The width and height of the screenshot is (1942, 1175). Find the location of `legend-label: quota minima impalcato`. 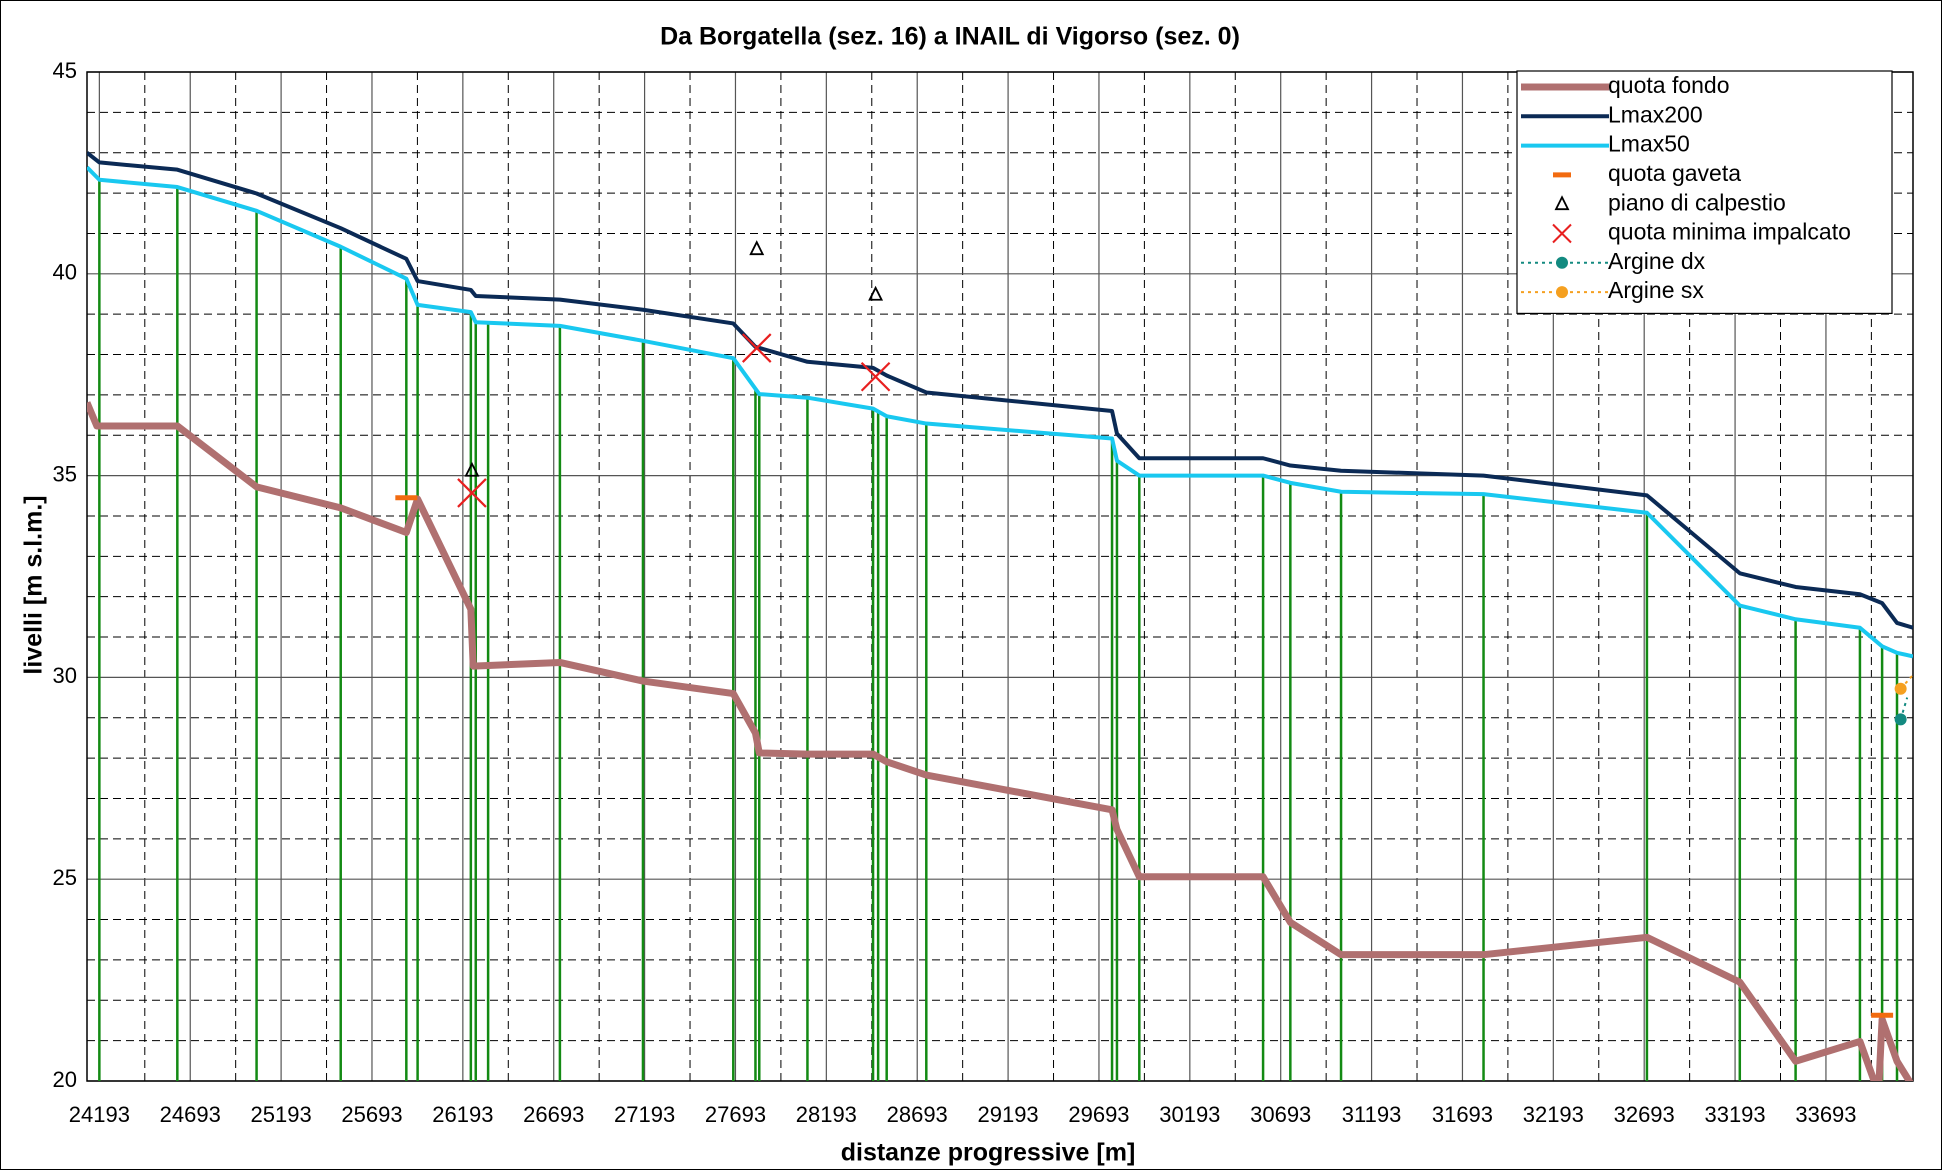

legend-label: quota minima impalcato is located at coordinates (1729, 232).